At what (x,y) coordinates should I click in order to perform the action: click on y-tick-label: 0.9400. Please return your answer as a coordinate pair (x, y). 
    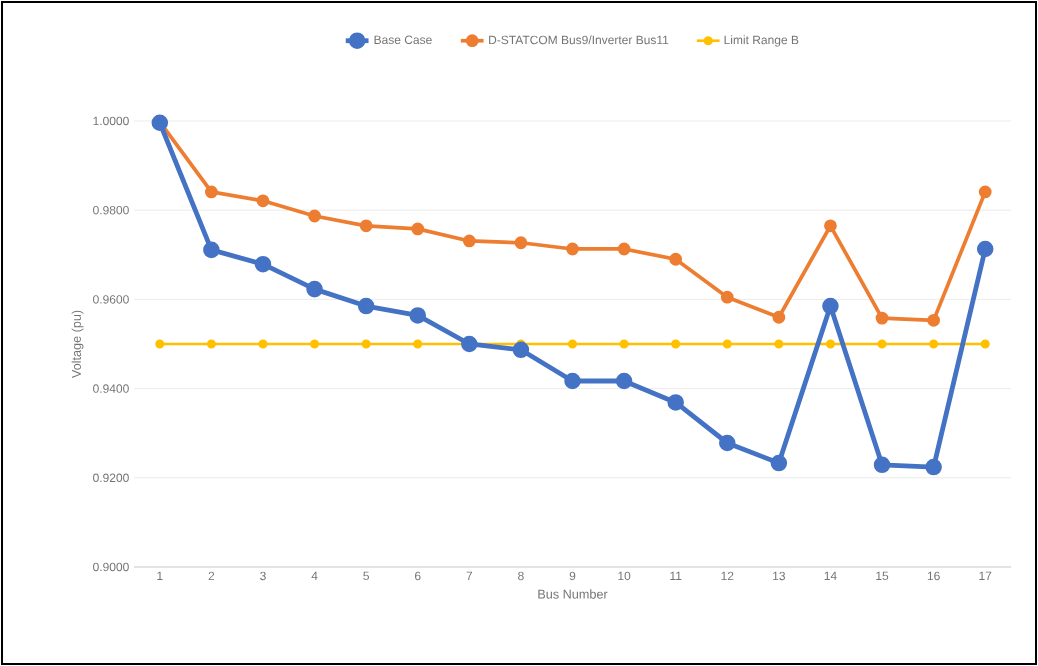
    Looking at the image, I should click on (111, 388).